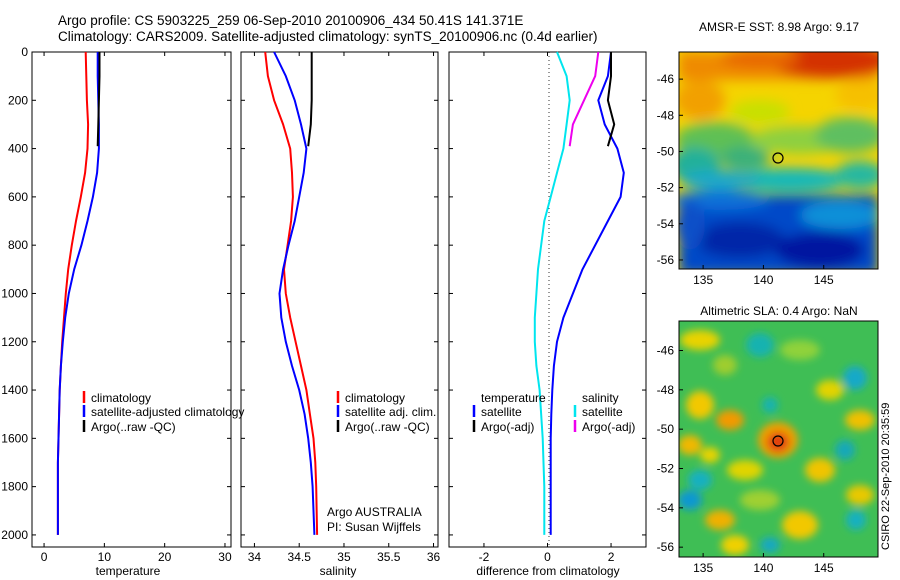 This screenshot has height=580, width=900. What do you see at coordinates (375, 398) in the screenshot?
I see `legend-label-climatology: climatology` at bounding box center [375, 398].